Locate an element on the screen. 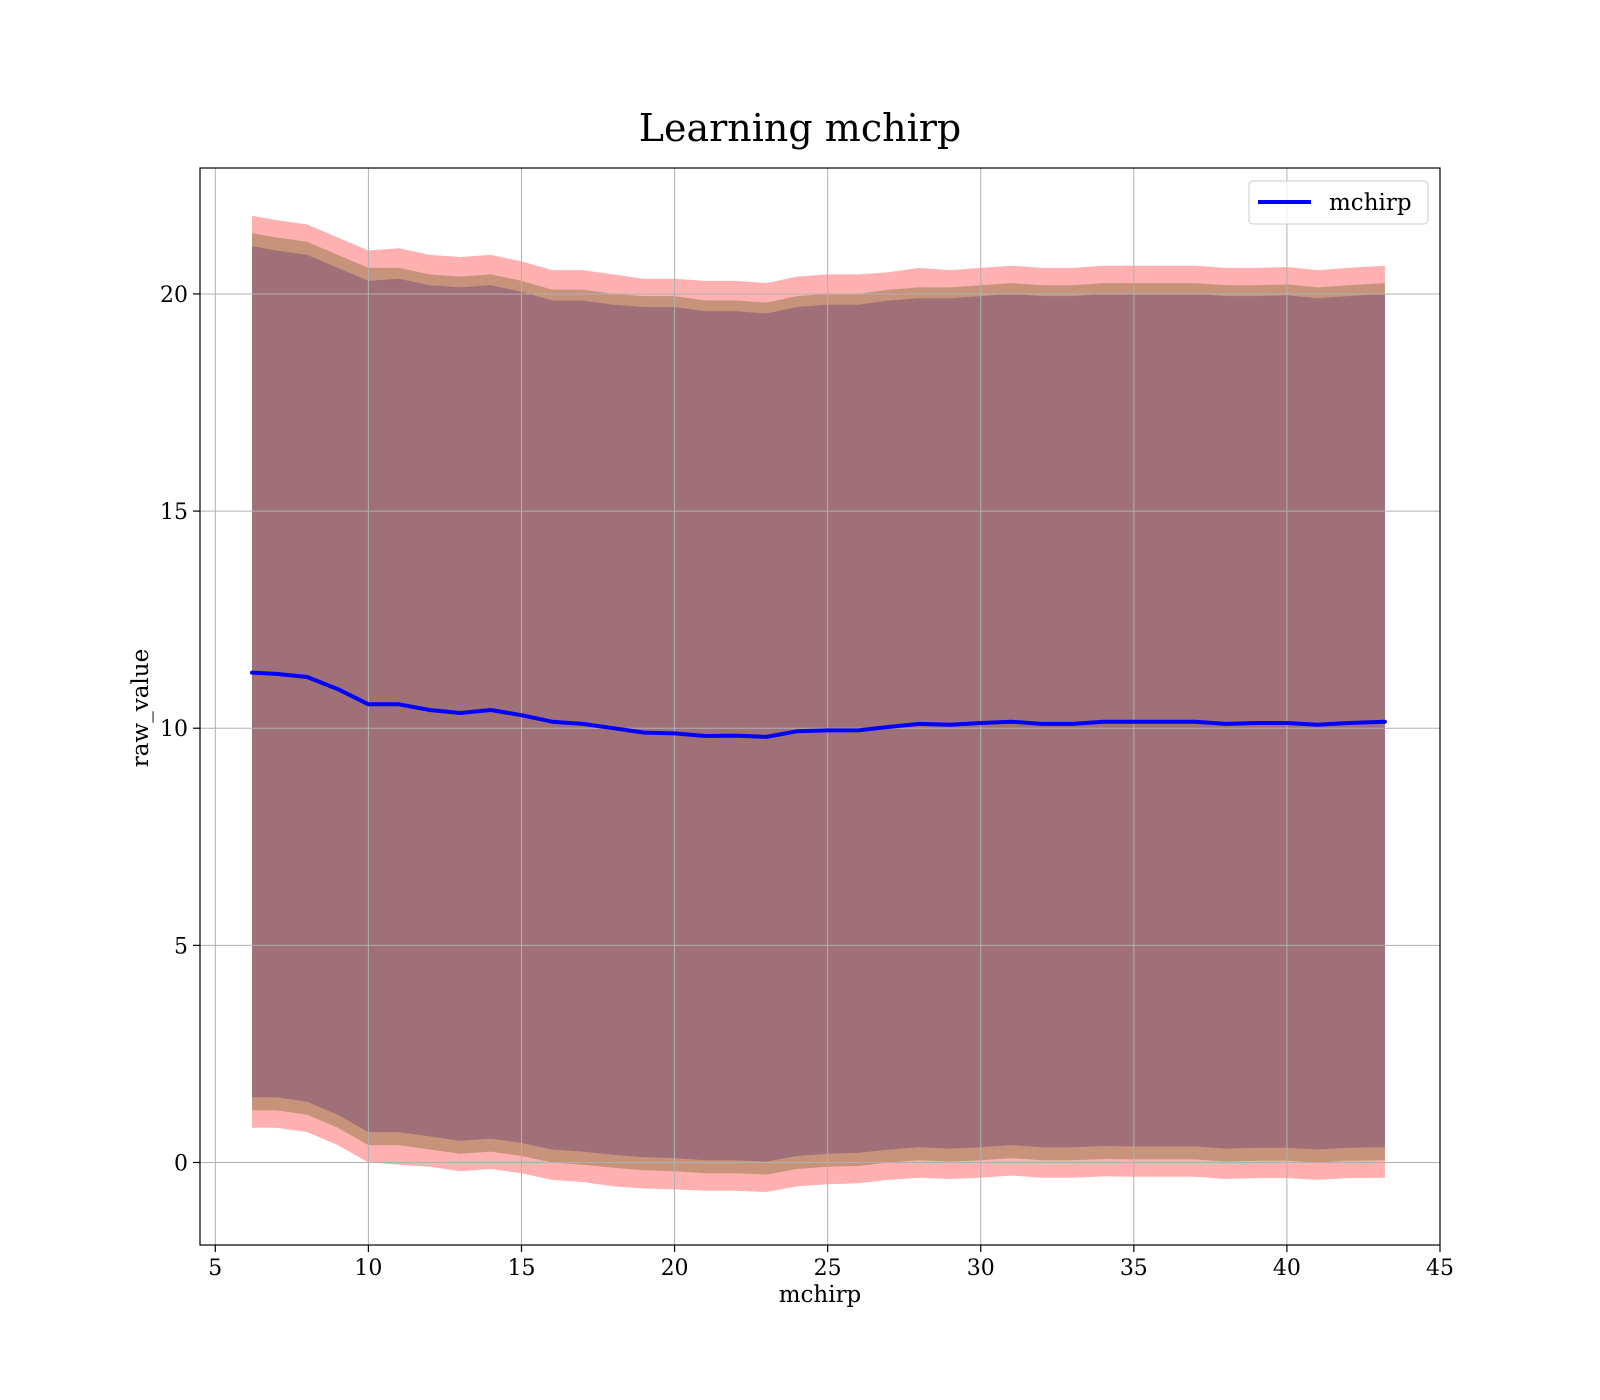 The image size is (1600, 1400). chart-title: Learning mchirp is located at coordinates (800, 128).